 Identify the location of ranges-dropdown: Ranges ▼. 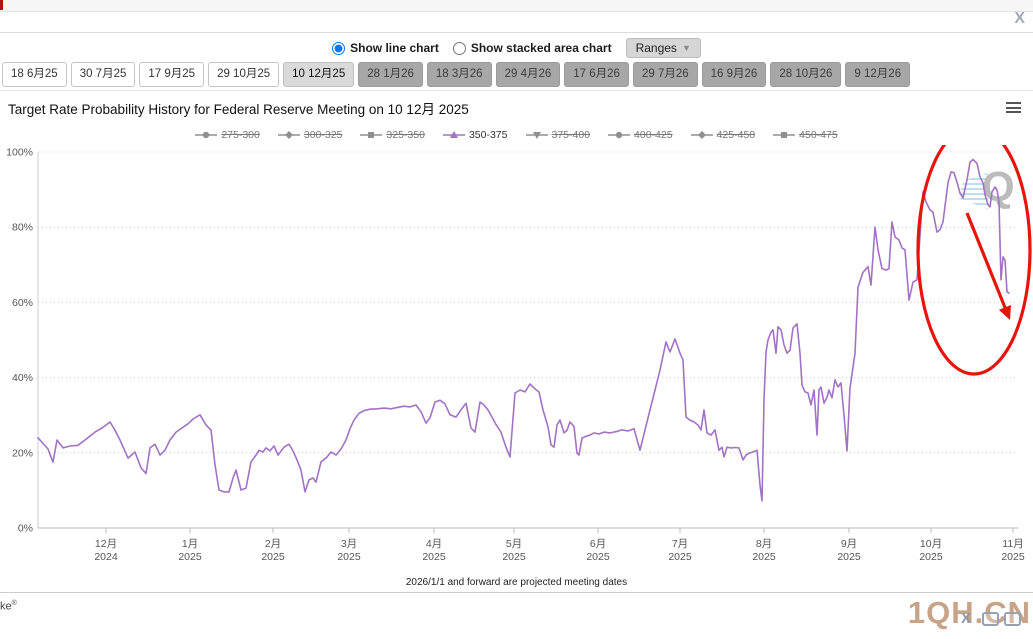
(663, 48).